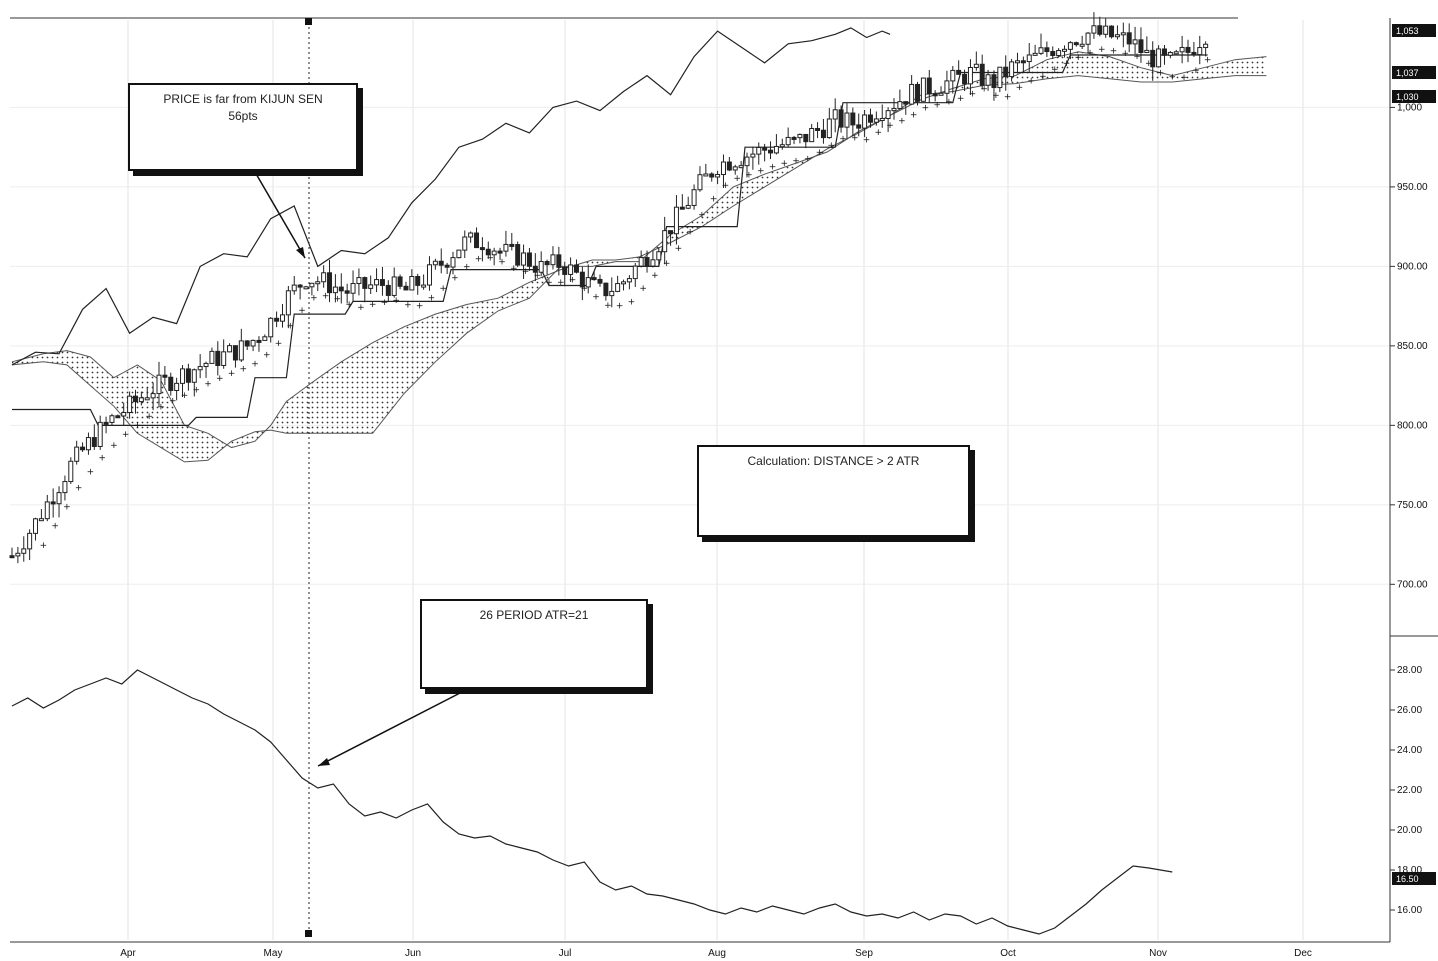 The width and height of the screenshot is (1438, 961). Describe the element at coordinates (565, 953) in the screenshot. I see `month-tick-label: Jul` at that location.